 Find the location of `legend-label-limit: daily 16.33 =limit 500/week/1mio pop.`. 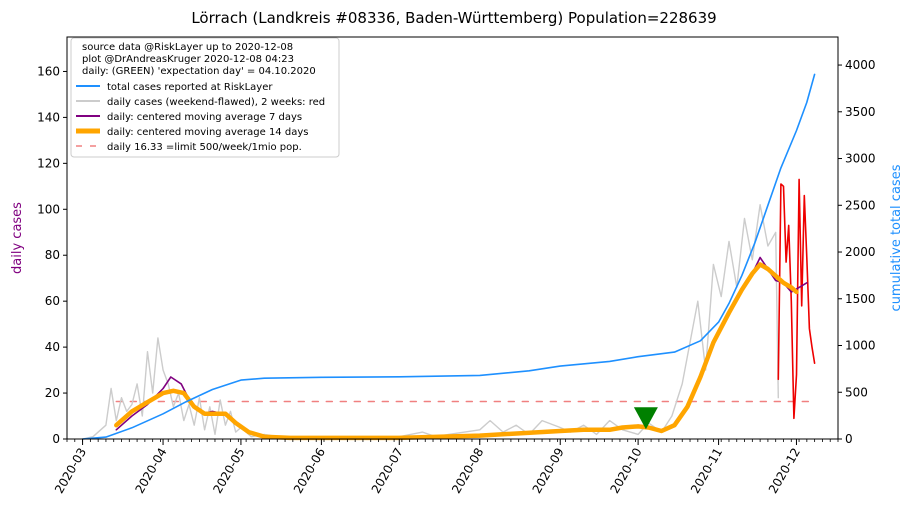

legend-label-limit: daily 16.33 =limit 500/week/1mio pop. is located at coordinates (204, 147).